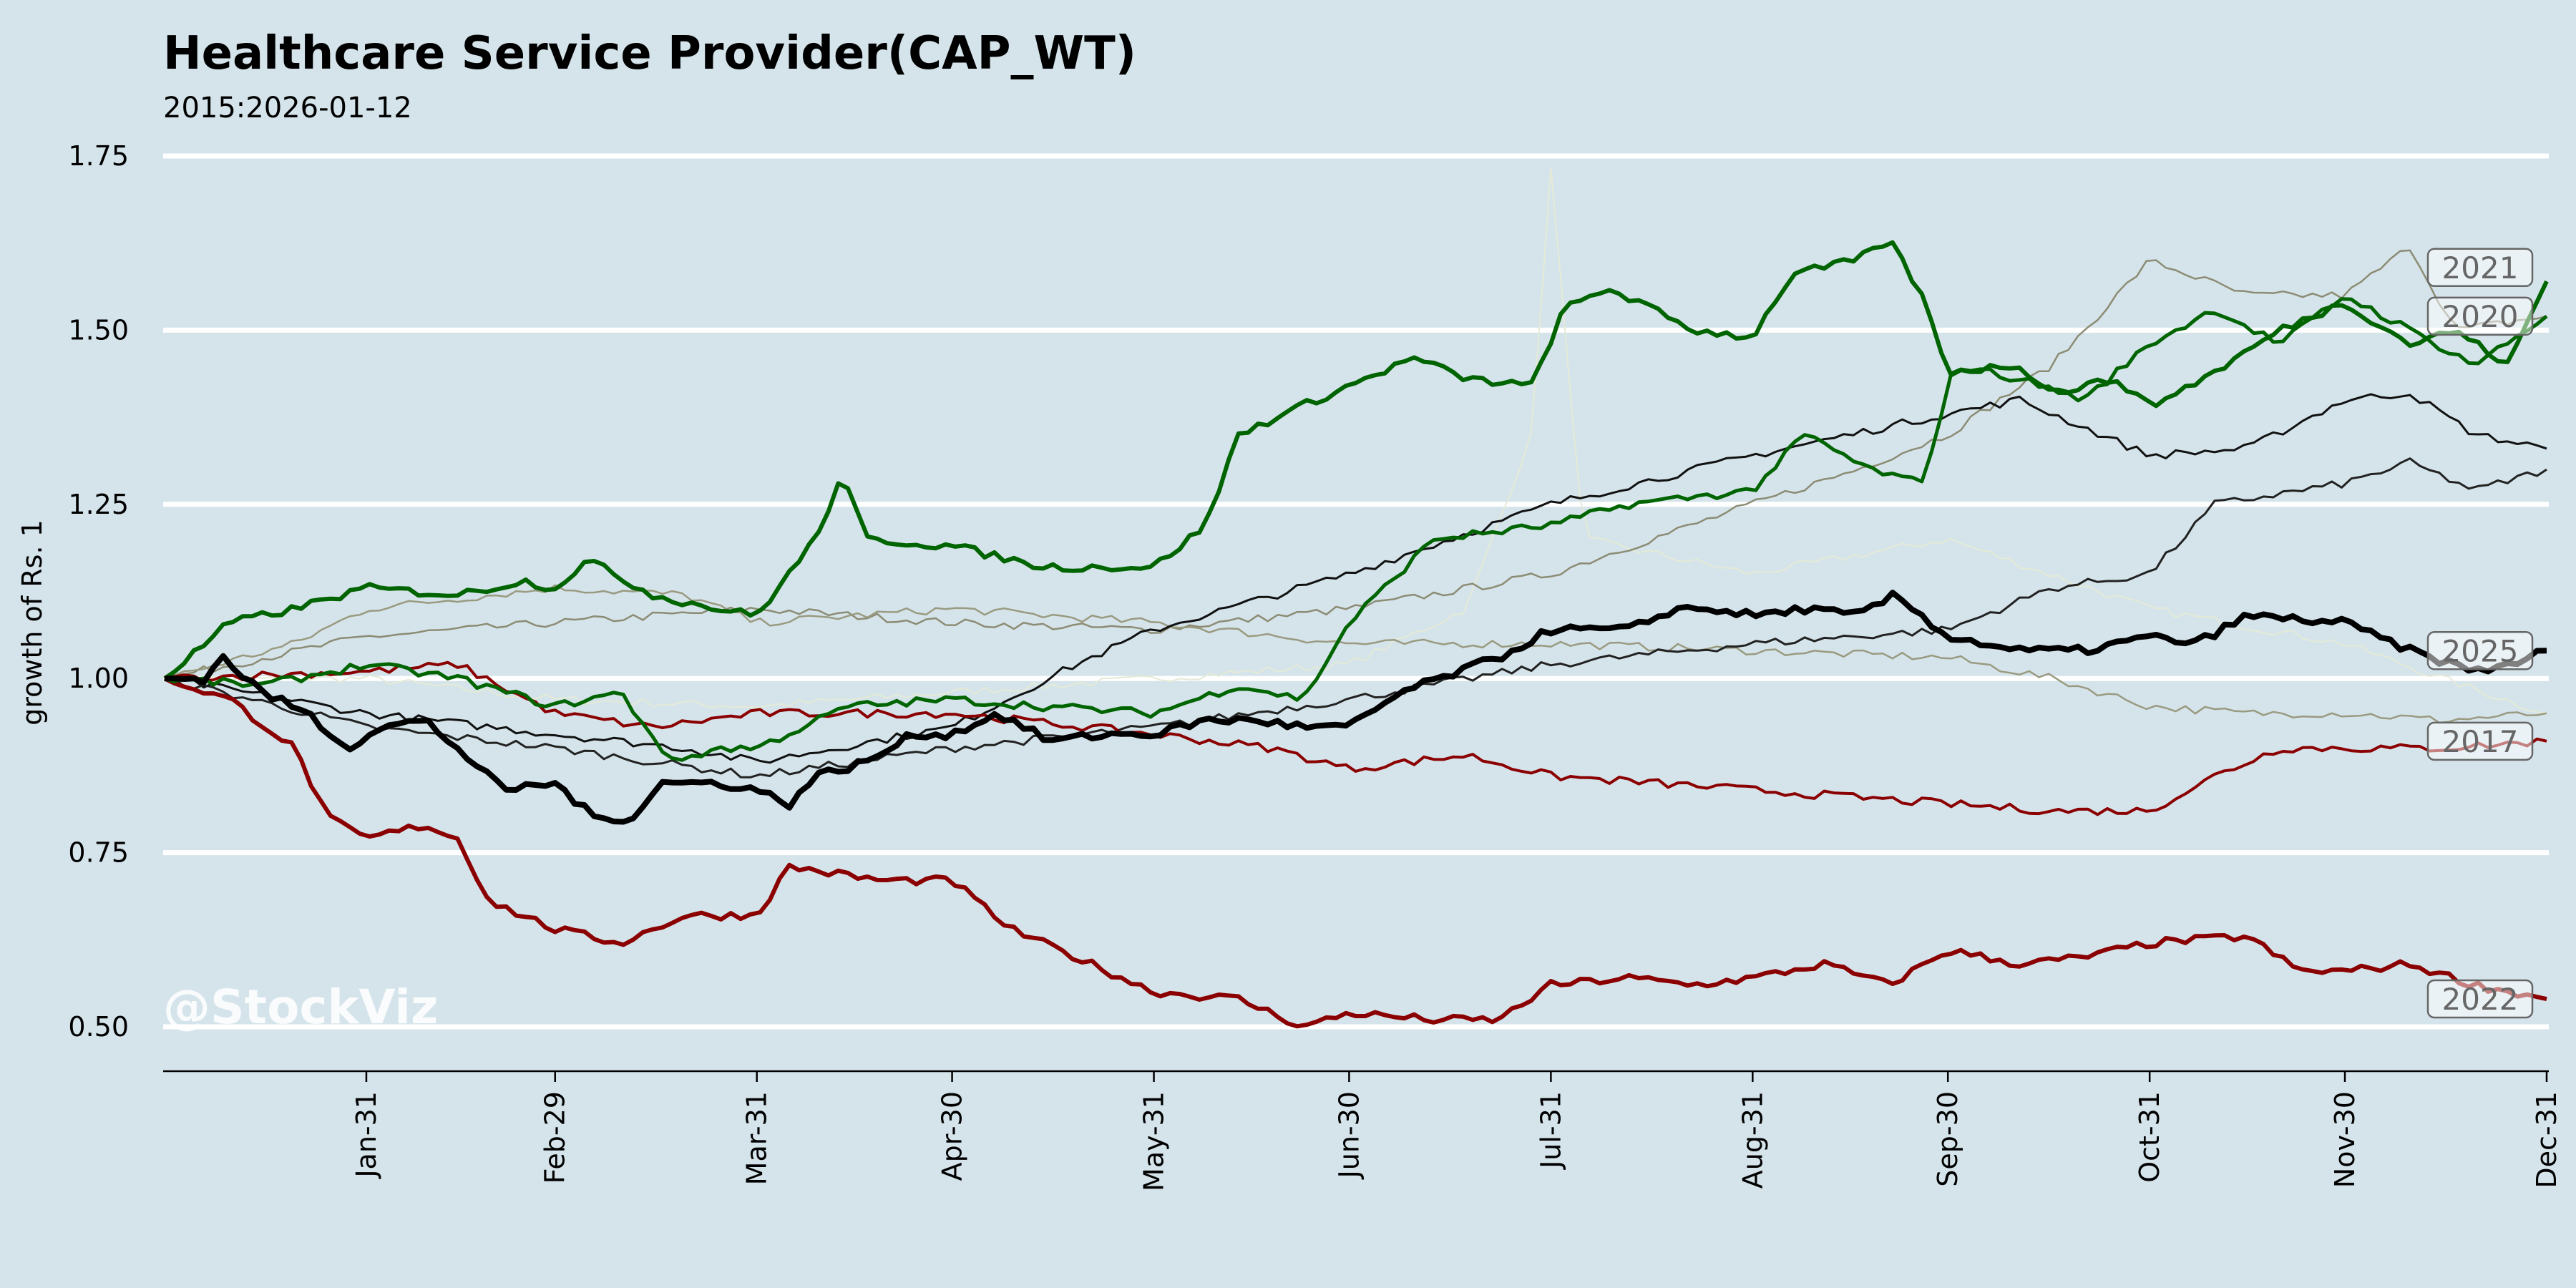 The width and height of the screenshot is (2576, 1288). I want to click on series-labels: 2017 2022 2020 2021 2025, so click(2480, 633).